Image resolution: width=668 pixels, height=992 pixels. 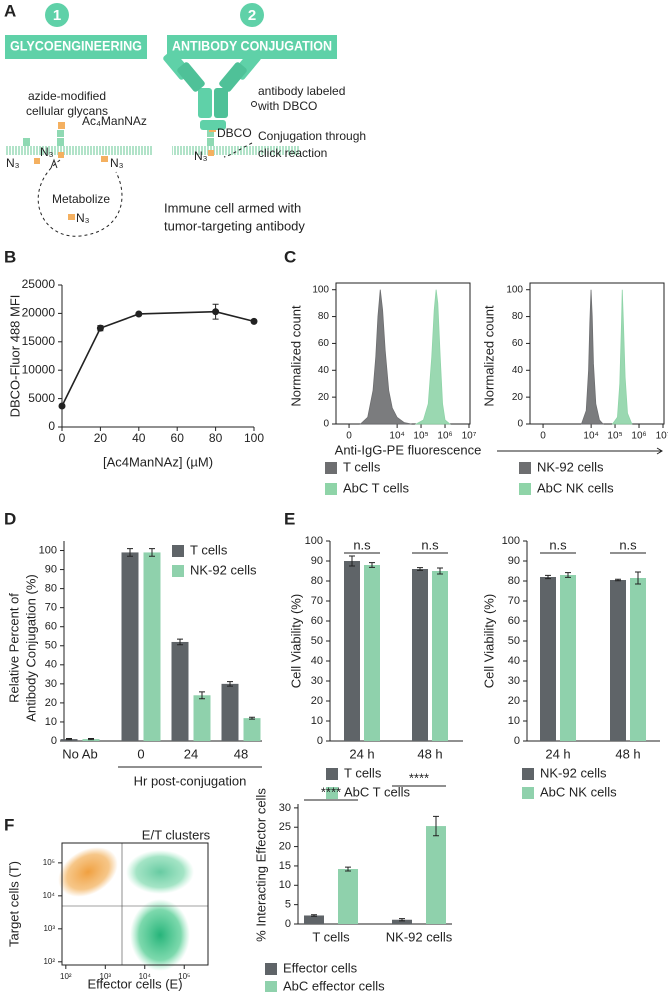 I want to click on diagram-label: Immune cell armed with, so click(x=232, y=207).